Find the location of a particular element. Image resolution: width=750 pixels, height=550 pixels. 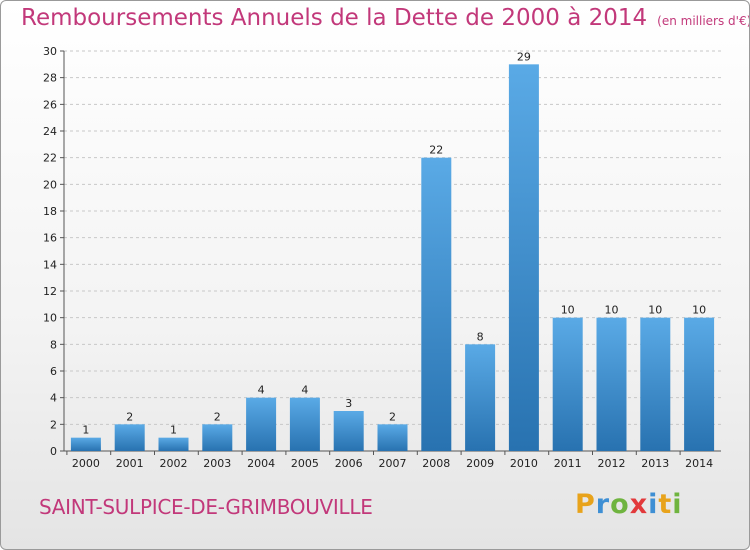

x-tick-label: 2005 is located at coordinates (305, 463).